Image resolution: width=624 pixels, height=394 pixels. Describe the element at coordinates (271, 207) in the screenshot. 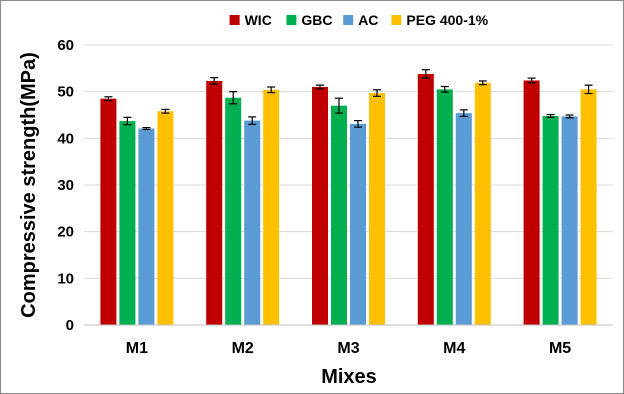

I see `bar-peg-400-1--m2` at that location.